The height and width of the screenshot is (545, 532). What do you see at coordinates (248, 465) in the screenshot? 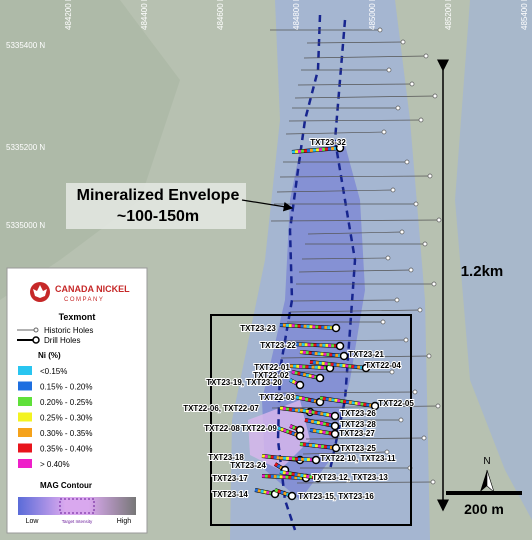
I see `hole-label: TXT23-24` at bounding box center [248, 465].